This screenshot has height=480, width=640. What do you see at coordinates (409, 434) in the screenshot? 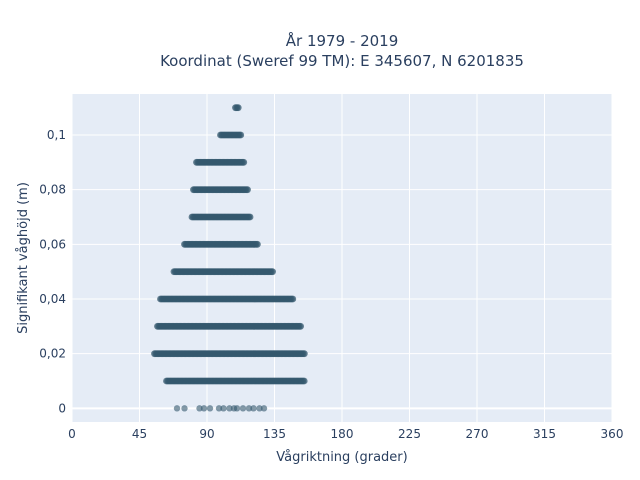
I see `x-tick-label: 225` at bounding box center [409, 434].